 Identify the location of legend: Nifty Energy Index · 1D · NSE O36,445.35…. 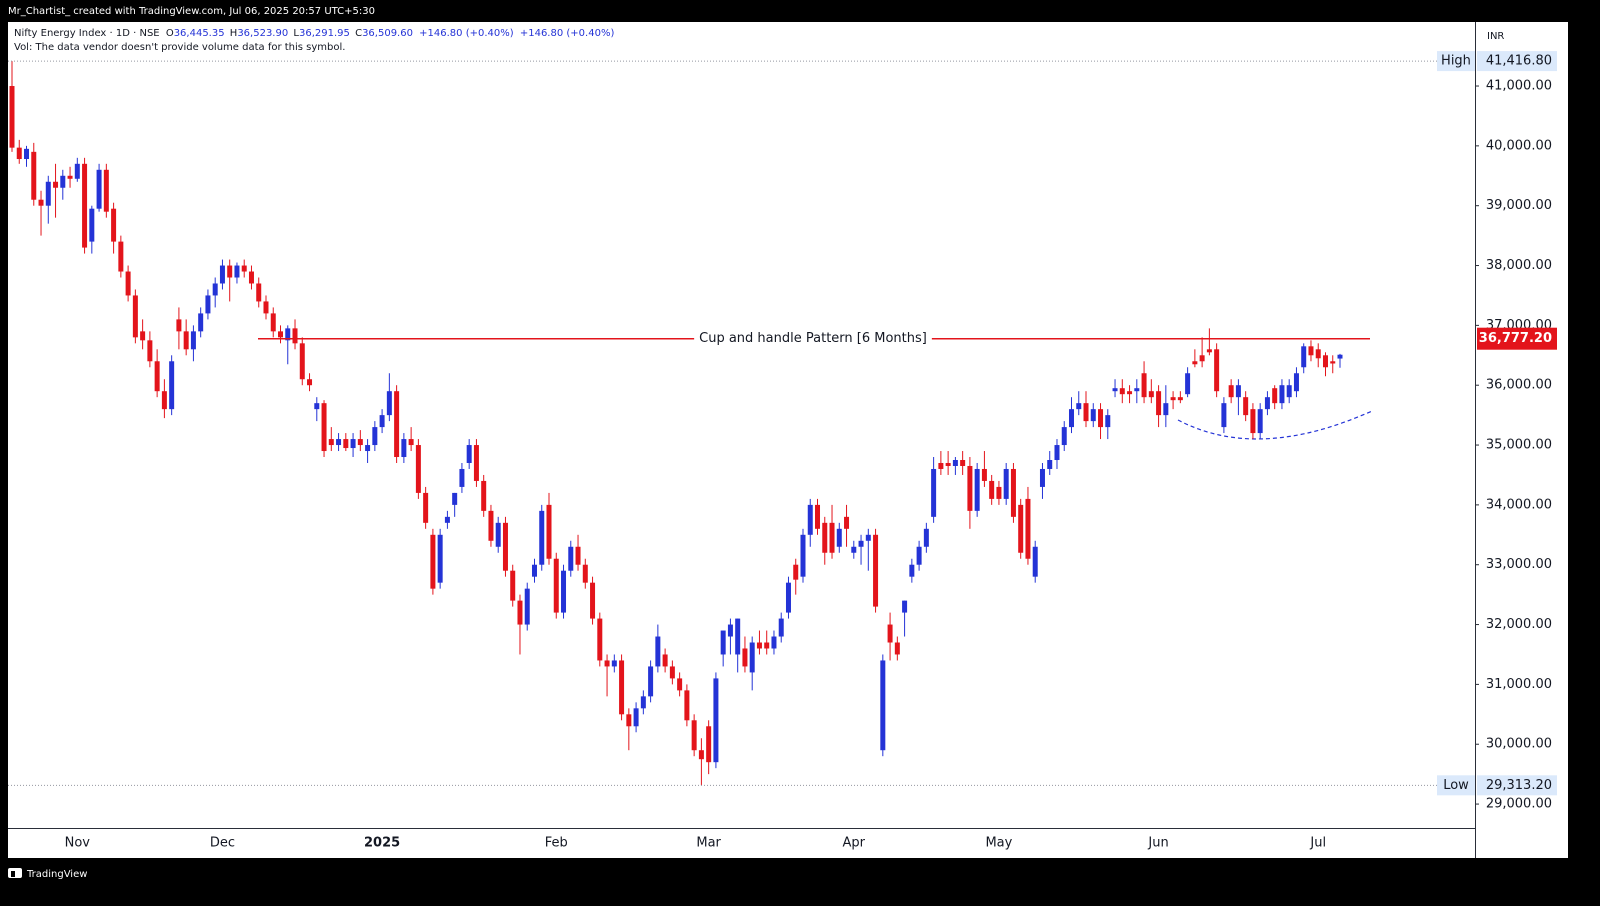
(314, 33).